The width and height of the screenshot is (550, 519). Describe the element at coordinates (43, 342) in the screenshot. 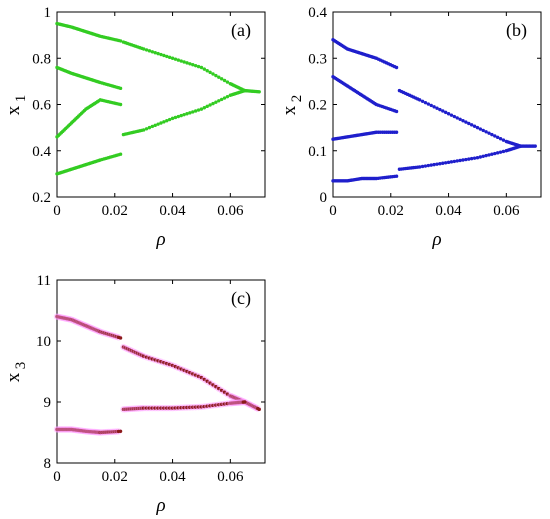

I see `y-tick-label: 10` at that location.